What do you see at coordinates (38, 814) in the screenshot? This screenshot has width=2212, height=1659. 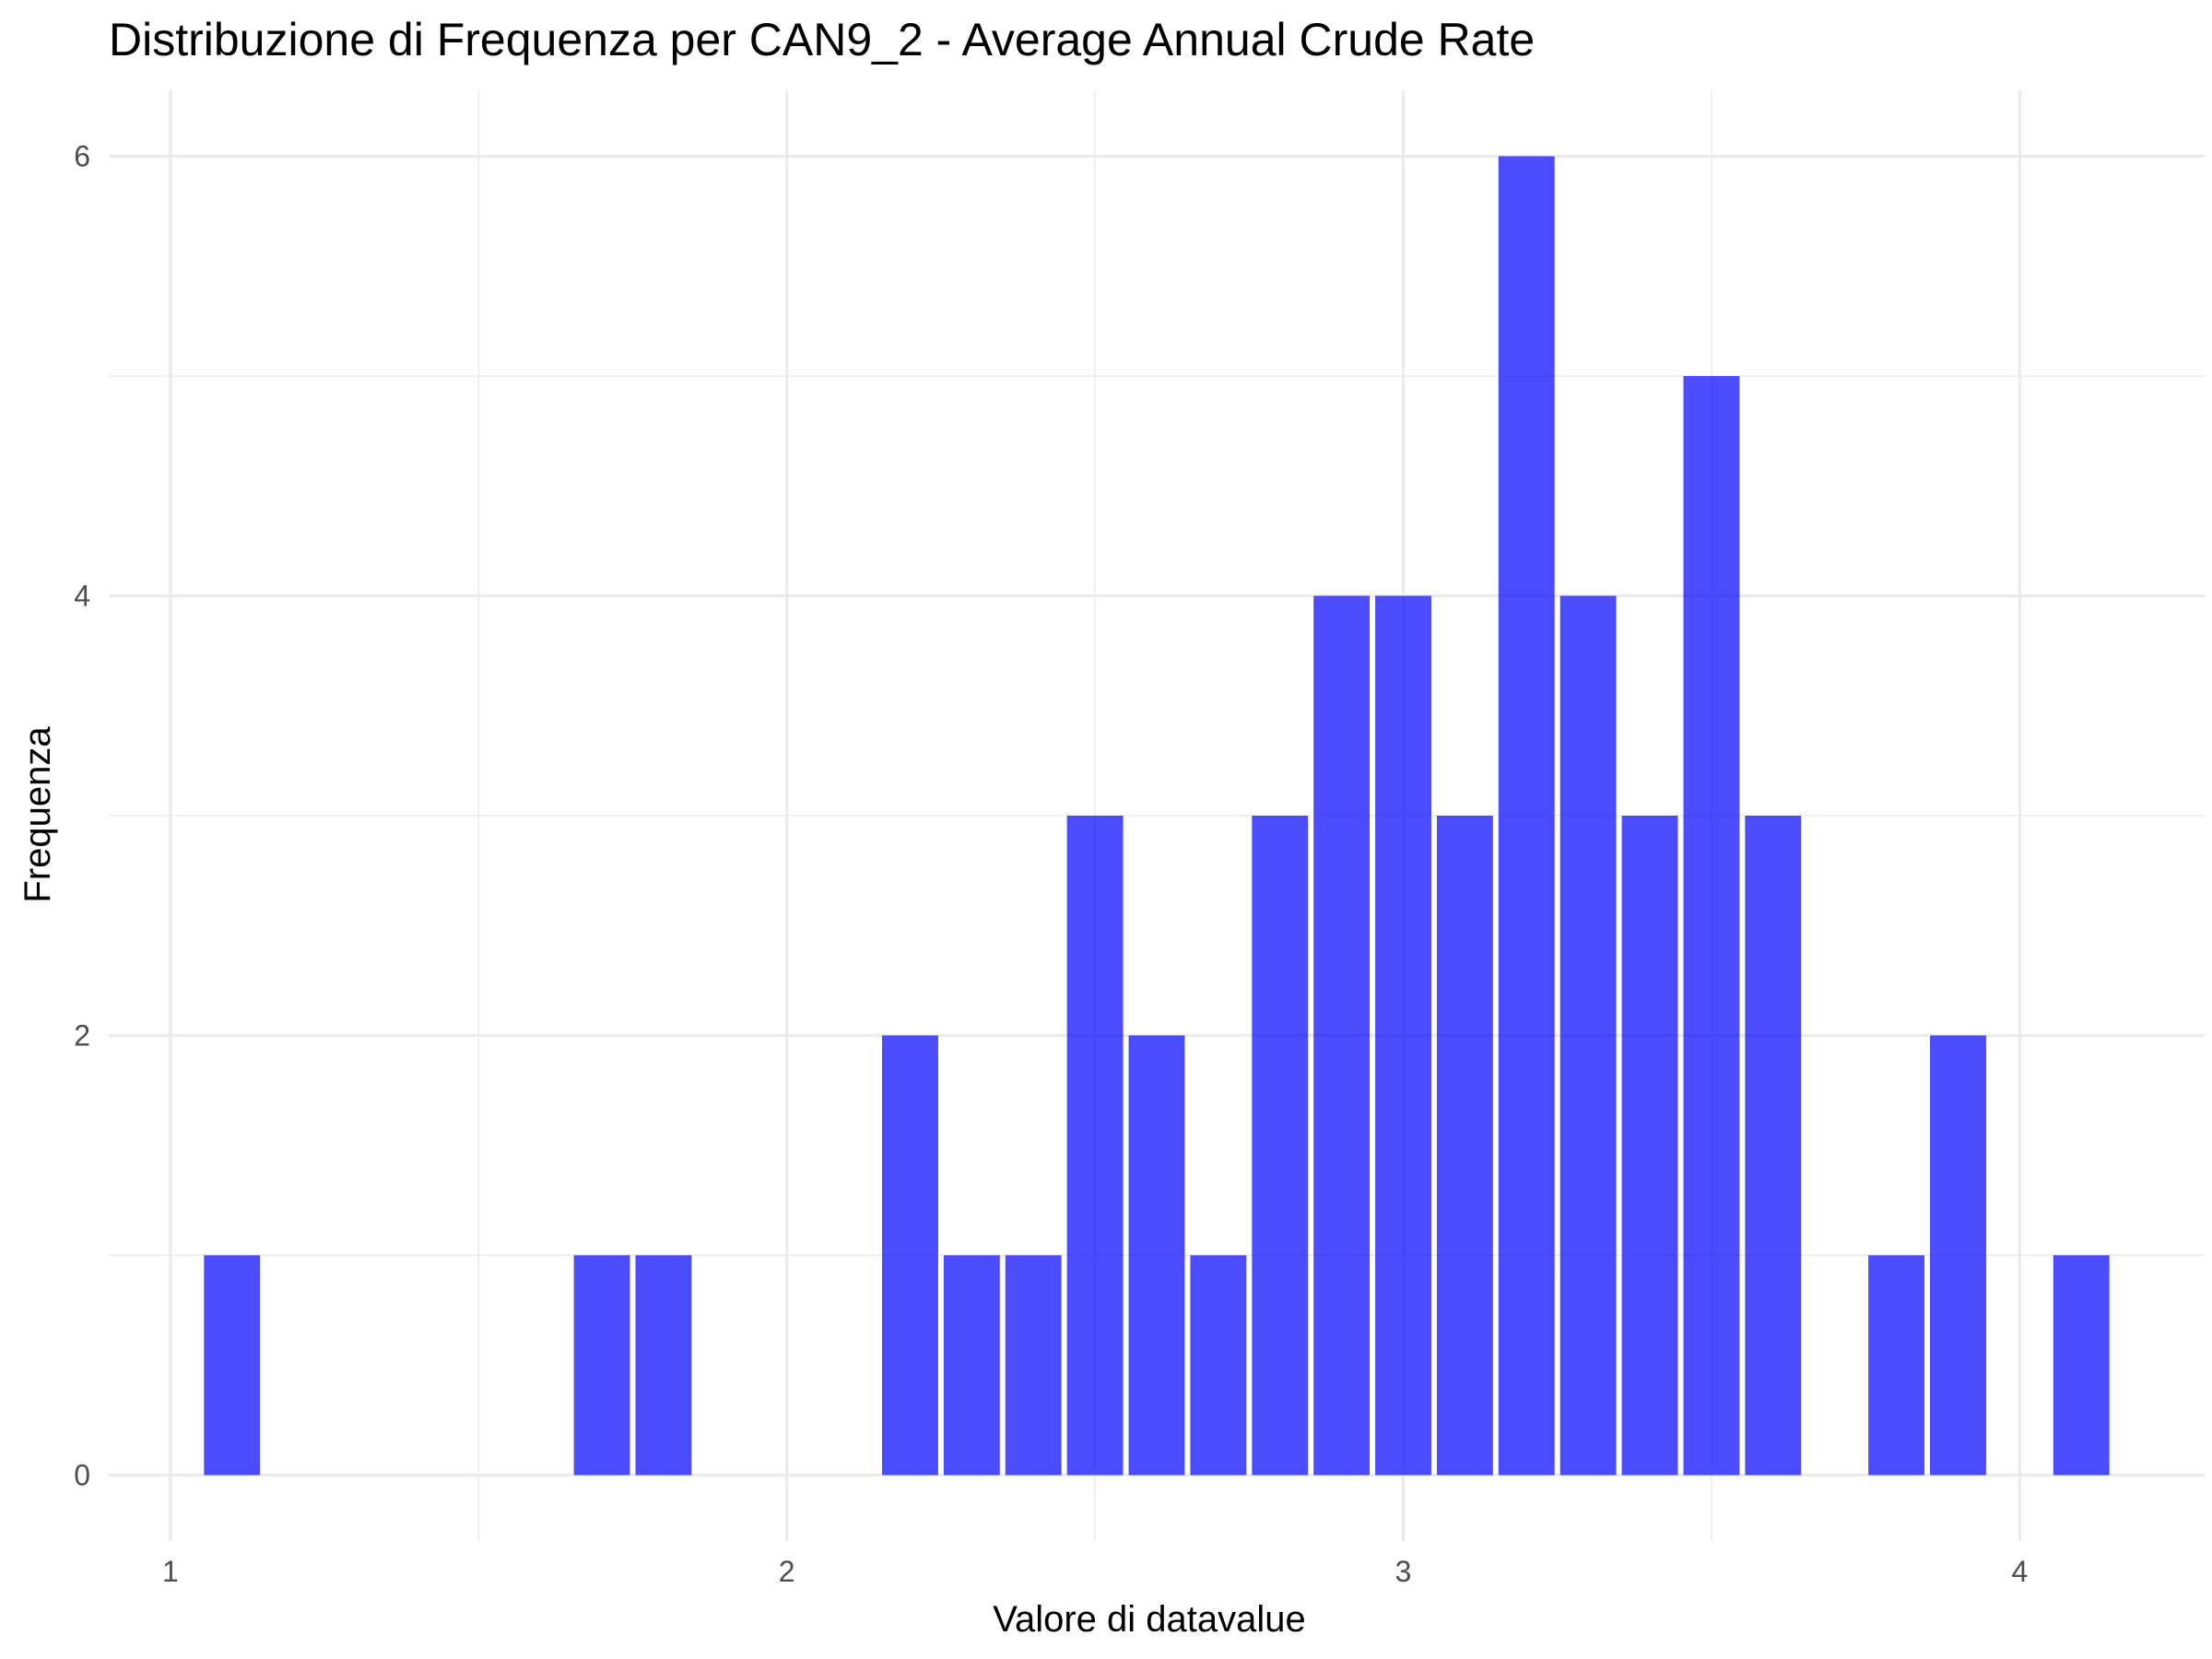 I see `y-axis-title: Frequenza` at bounding box center [38, 814].